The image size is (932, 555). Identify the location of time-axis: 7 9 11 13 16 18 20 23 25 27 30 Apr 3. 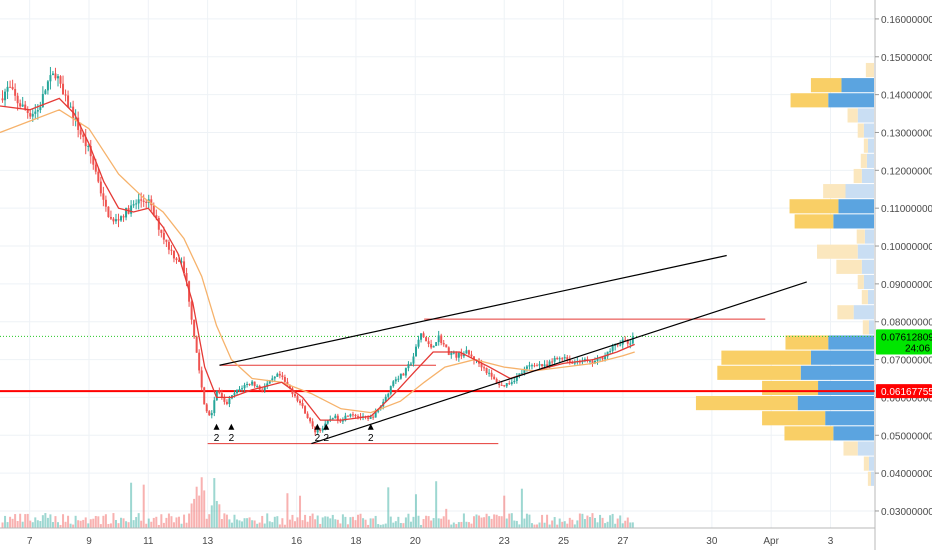
(437, 537).